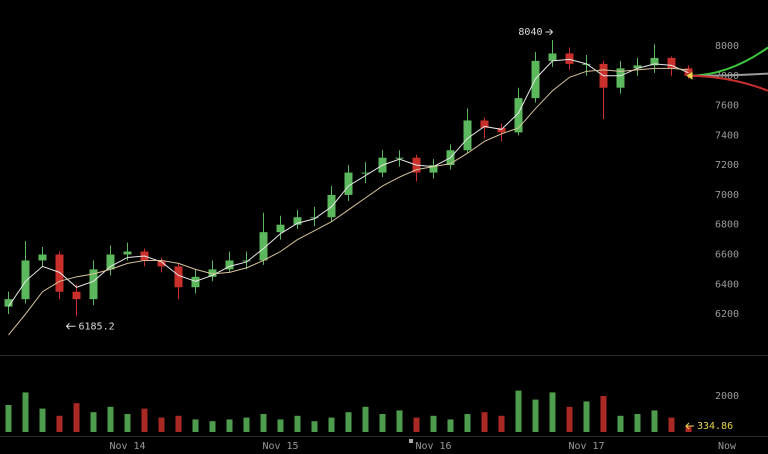  I want to click on projection-line, so click(728, 83).